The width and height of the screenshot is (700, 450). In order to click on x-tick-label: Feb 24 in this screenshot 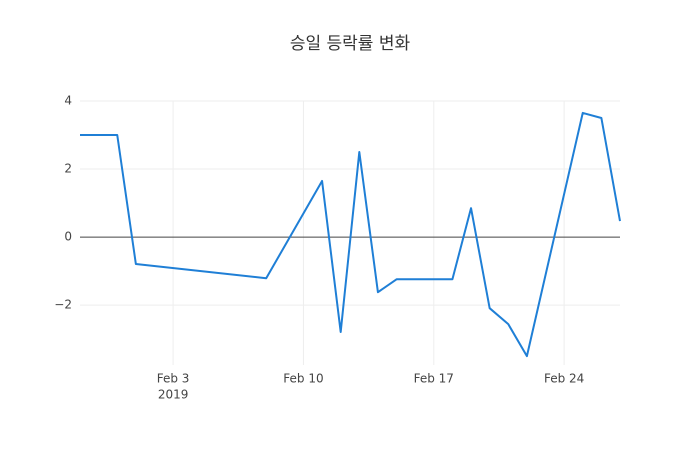, I will do `click(564, 379)`.